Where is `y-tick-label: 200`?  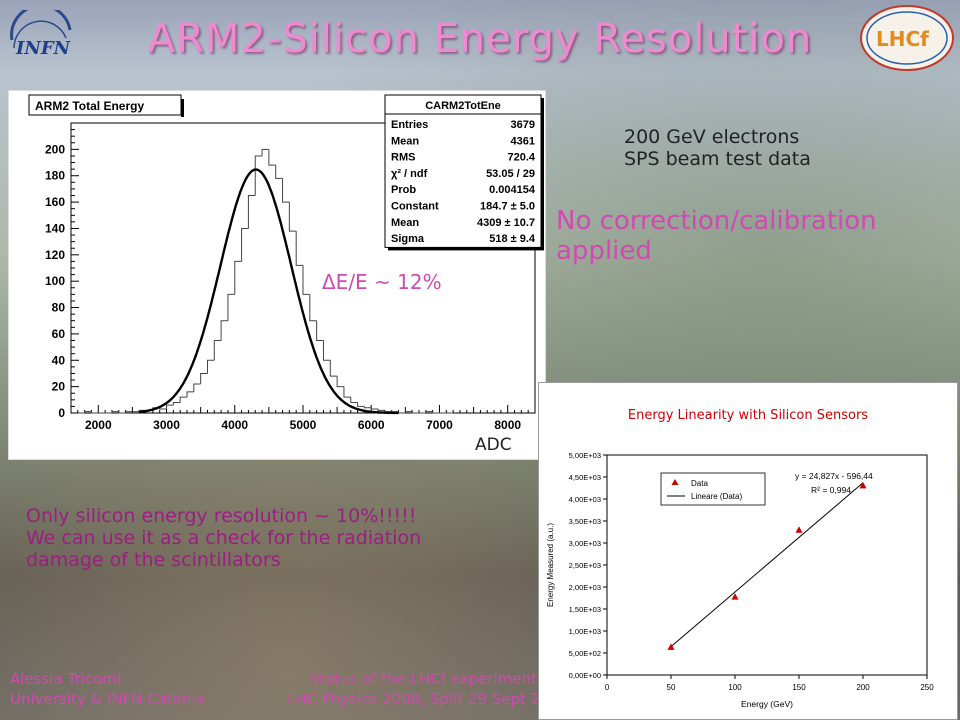
y-tick-label: 200 is located at coordinates (55, 149).